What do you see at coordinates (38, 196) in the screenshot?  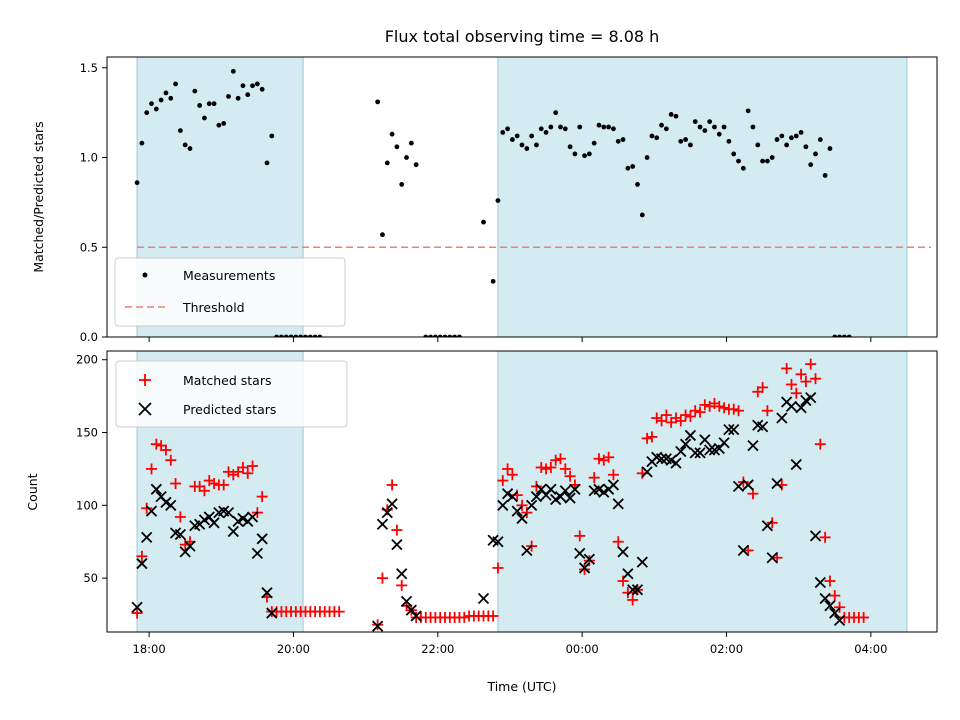 I see `top-panel-y-label: Matched/Predicted stars` at bounding box center [38, 196].